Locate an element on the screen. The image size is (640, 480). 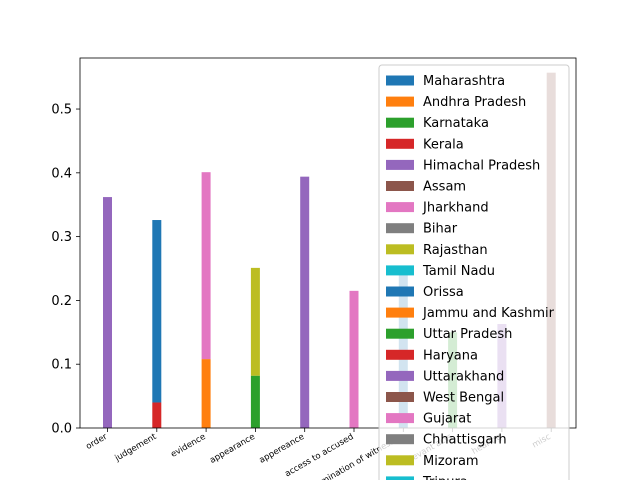
legend-label: Jammu and Kashmir is located at coordinates (488, 313).